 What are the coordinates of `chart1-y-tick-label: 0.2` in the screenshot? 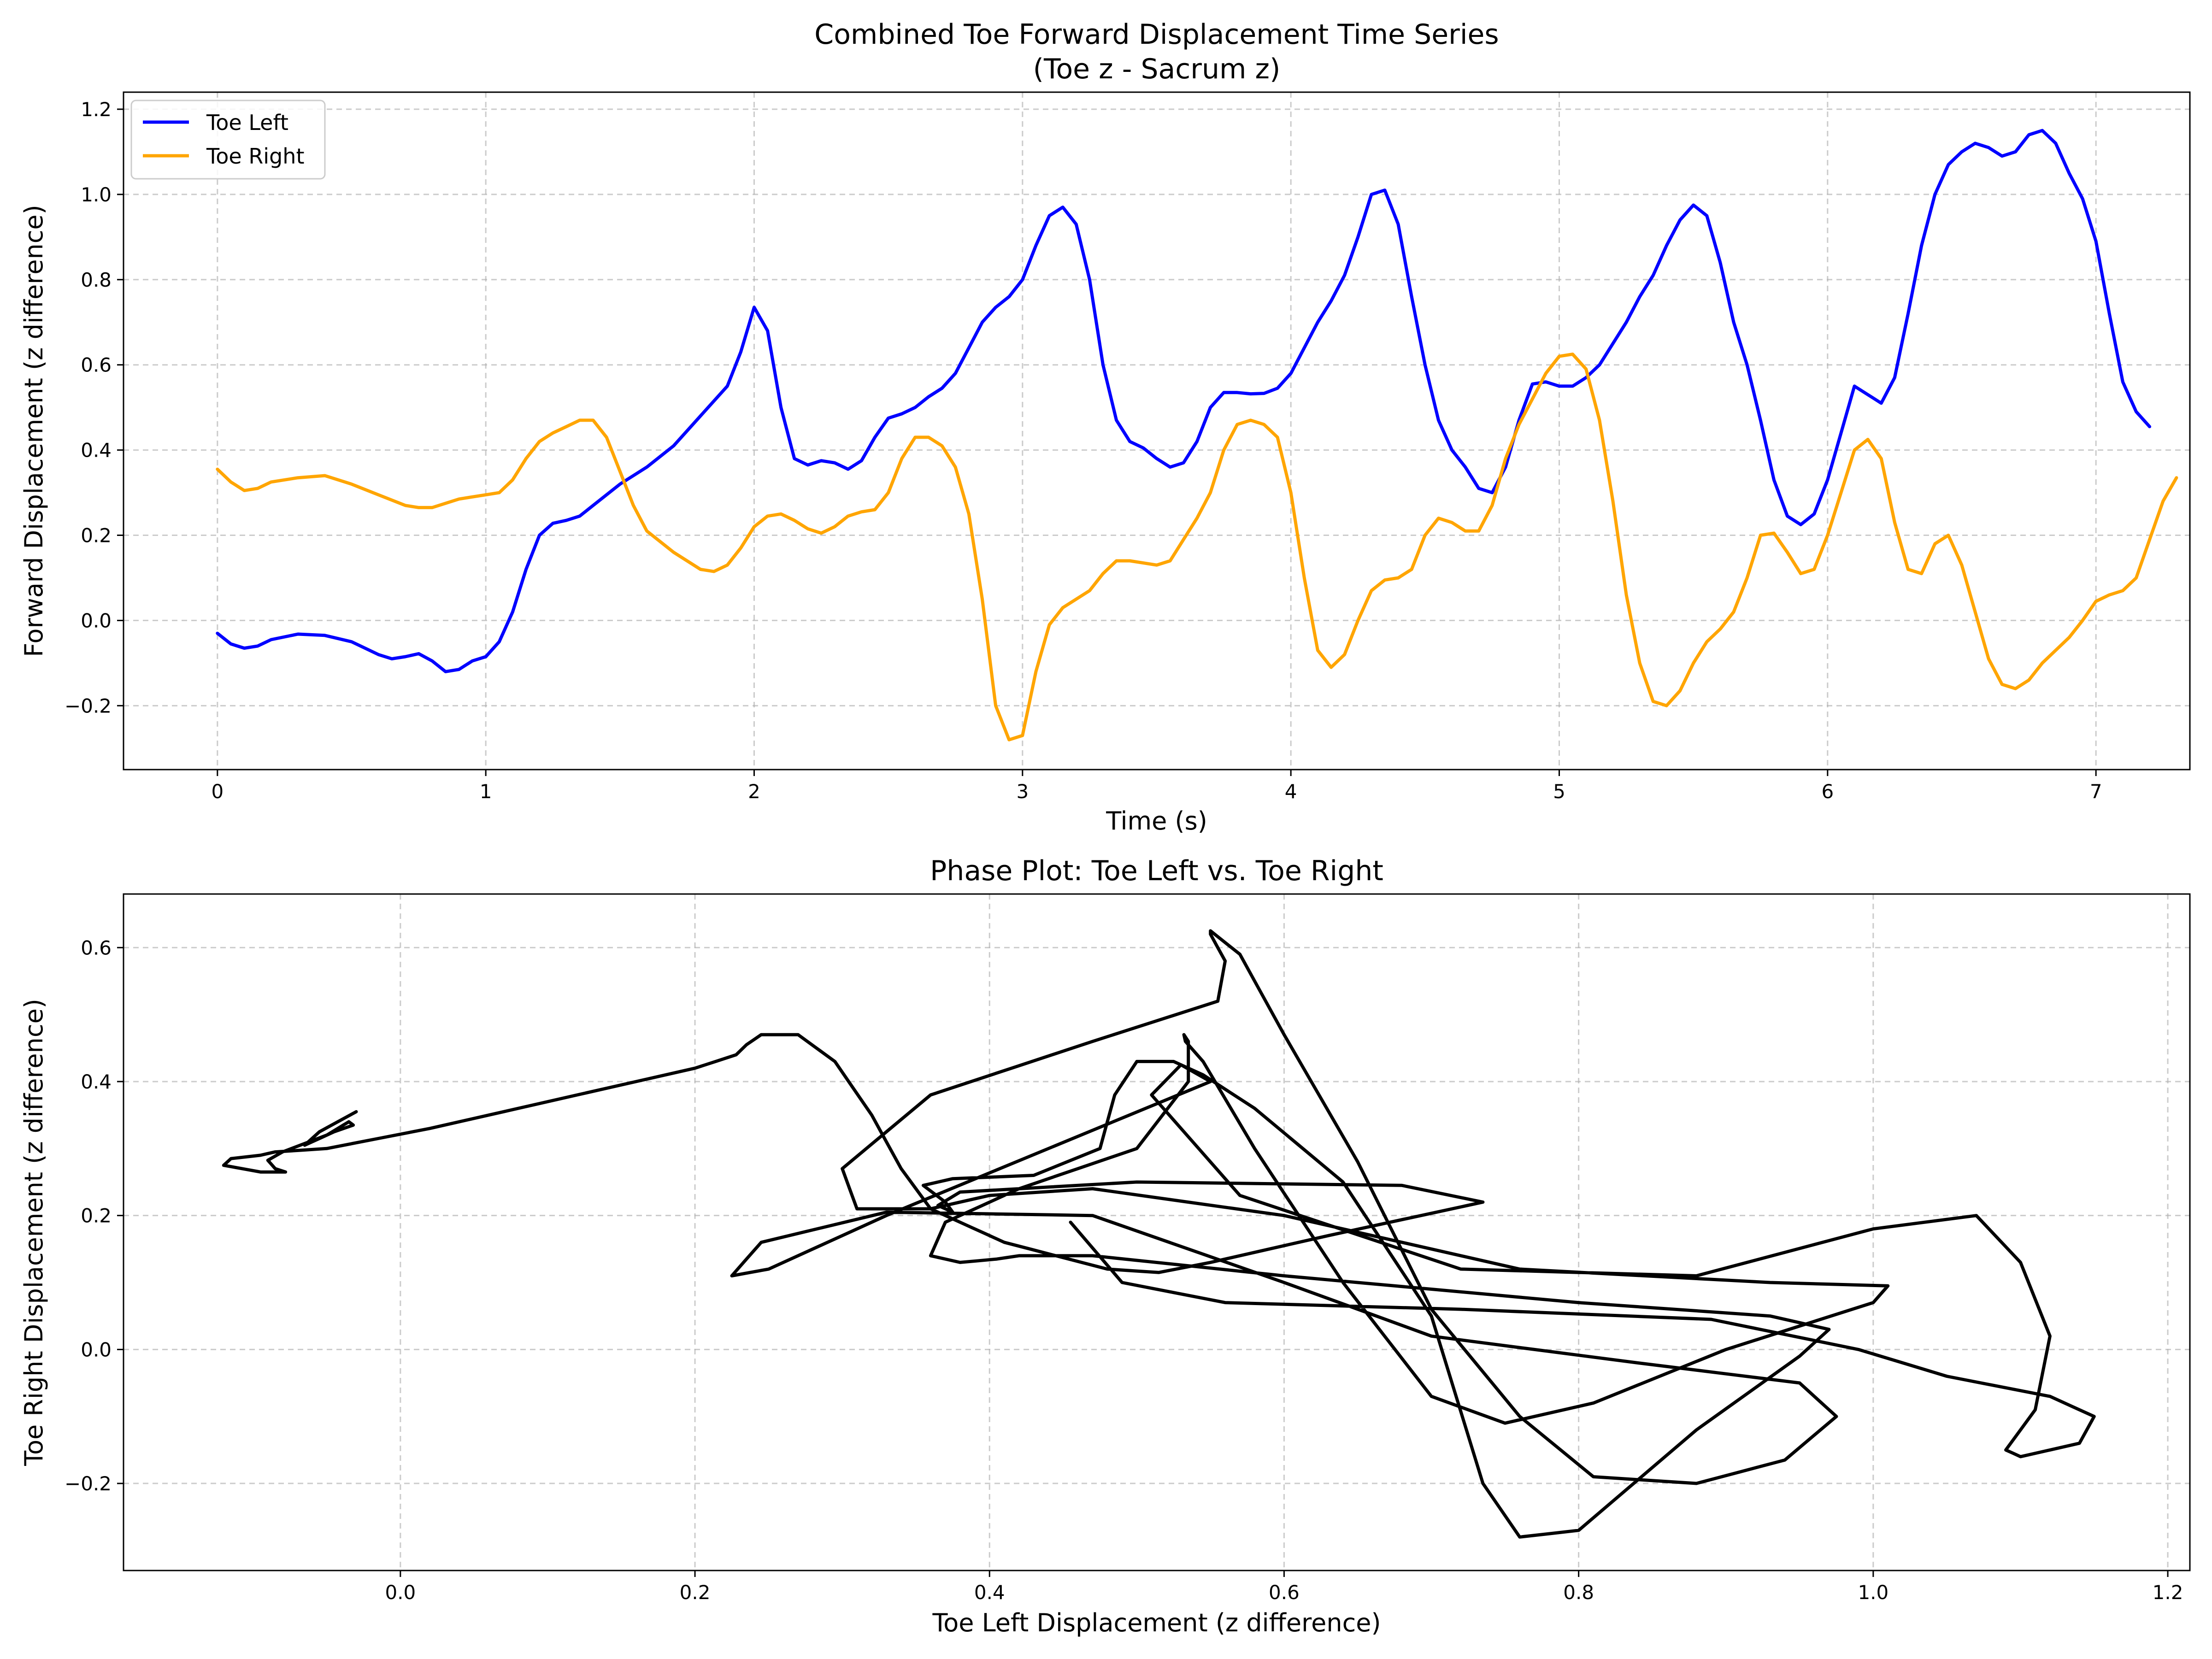 It's located at (96, 535).